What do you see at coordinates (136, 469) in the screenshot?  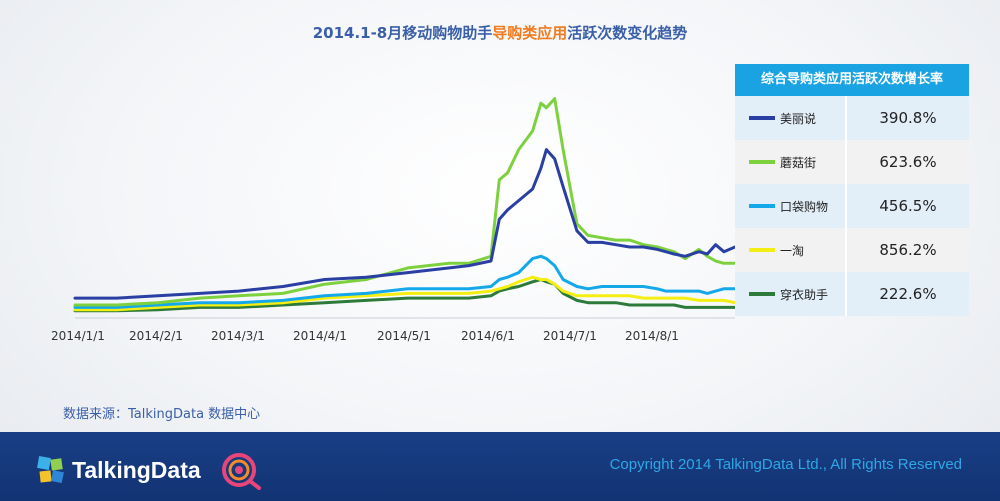 I see `logo-text: TalkingData` at bounding box center [136, 469].